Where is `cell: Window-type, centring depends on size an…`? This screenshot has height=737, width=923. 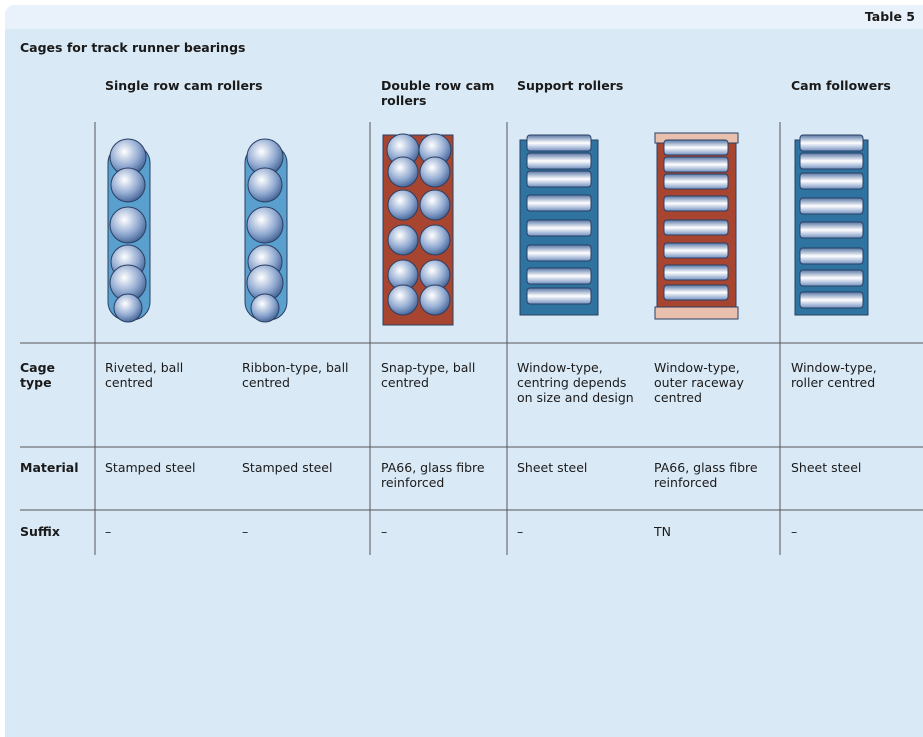
cell: Window-type, centring depends on size an… is located at coordinates (575, 382).